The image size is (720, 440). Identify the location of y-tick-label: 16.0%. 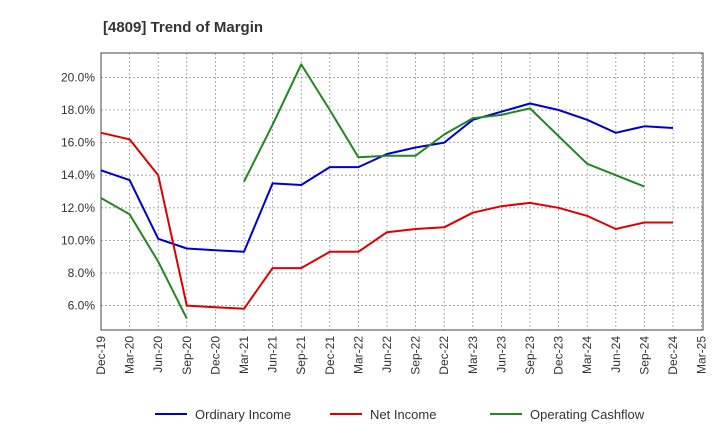
(78, 143).